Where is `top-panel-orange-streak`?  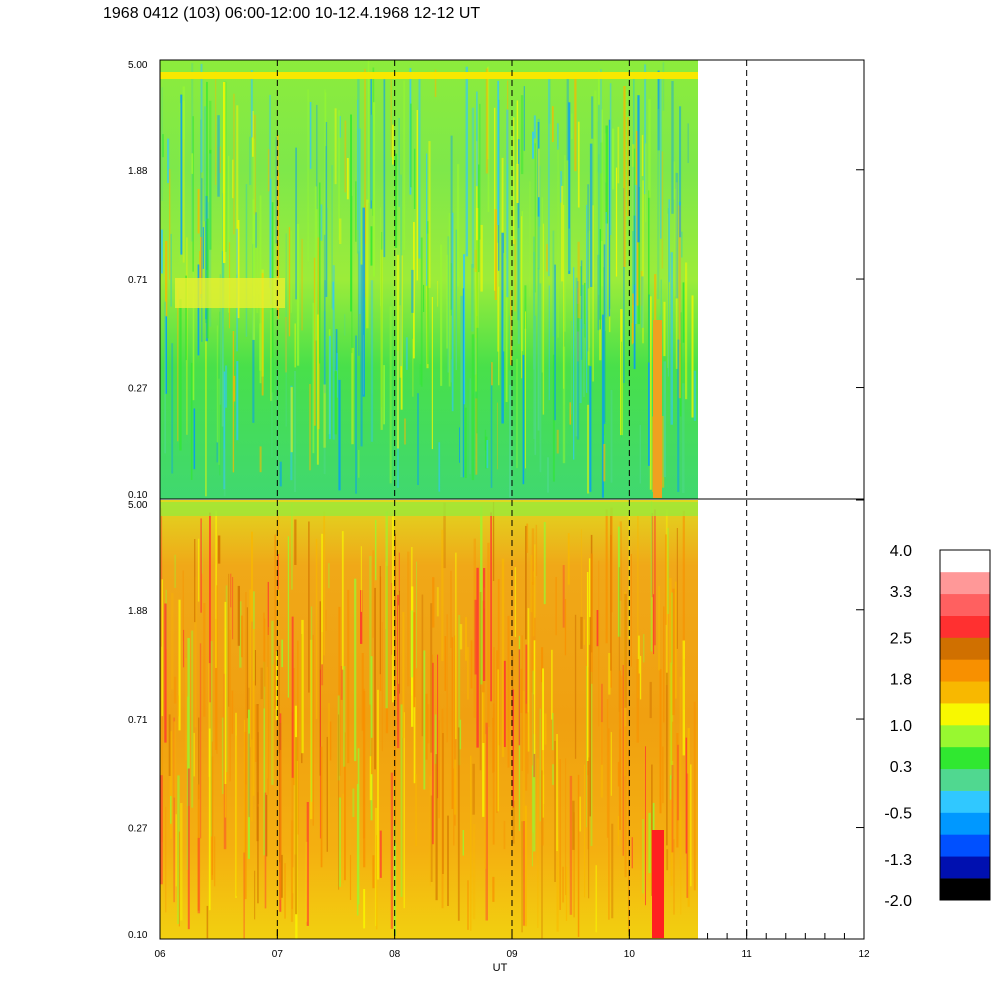 top-panel-orange-streak is located at coordinates (657, 409).